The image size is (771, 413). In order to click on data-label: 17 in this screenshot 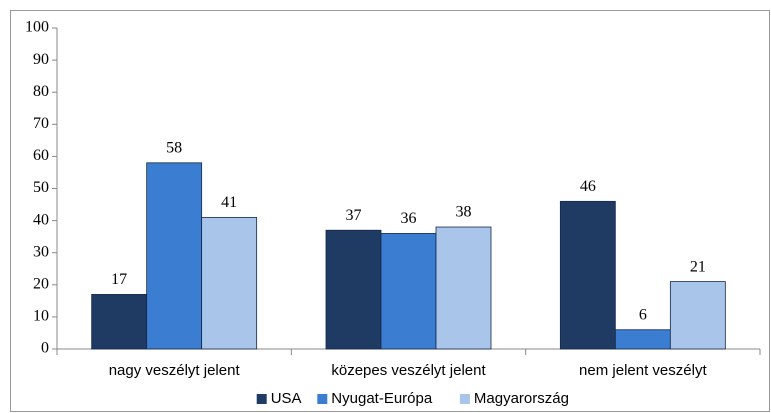, I will do `click(119, 279)`.